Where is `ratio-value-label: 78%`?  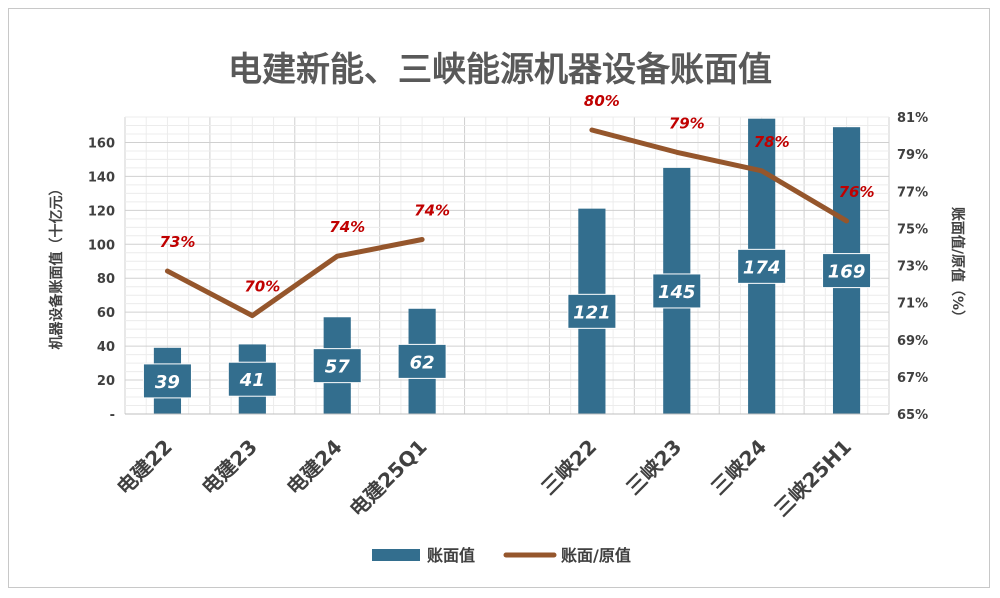 ratio-value-label: 78% is located at coordinates (772, 142).